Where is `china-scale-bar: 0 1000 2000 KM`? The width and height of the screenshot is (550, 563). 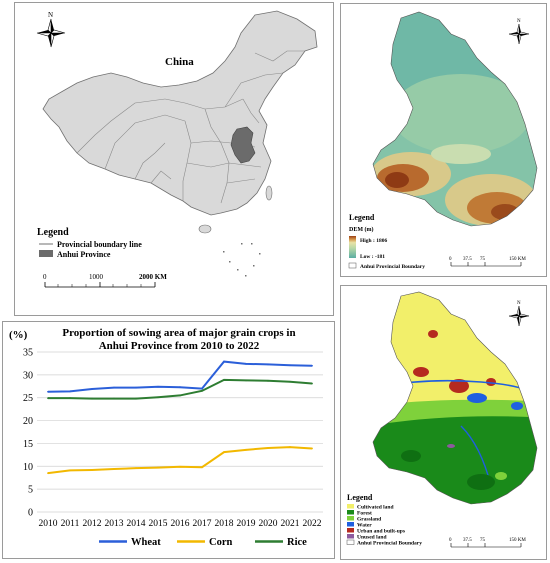 china-scale-bar: 0 1000 2000 KM is located at coordinates (105, 280).